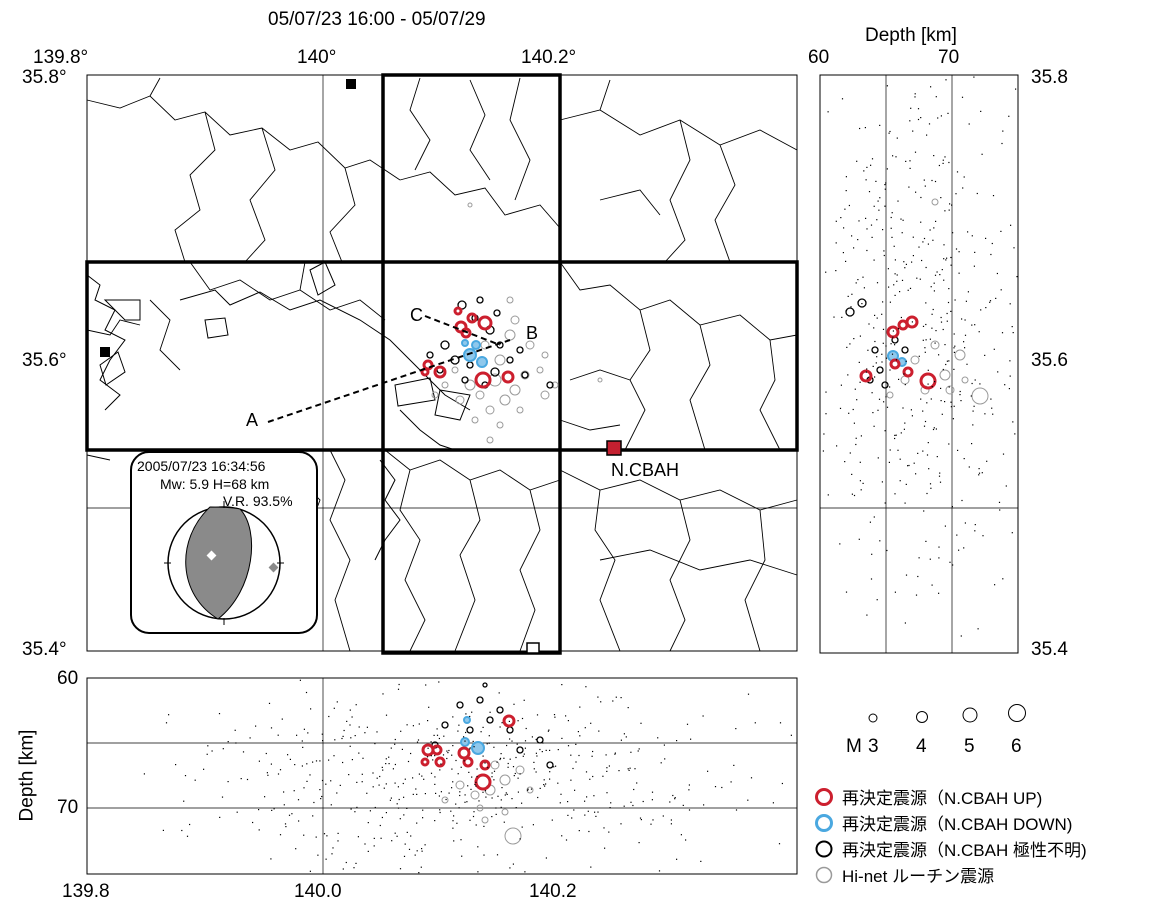 Image resolution: width=1170 pixels, height=905 pixels. What do you see at coordinates (824, 848) in the screenshot?
I see `circle-black-icon` at bounding box center [824, 848].